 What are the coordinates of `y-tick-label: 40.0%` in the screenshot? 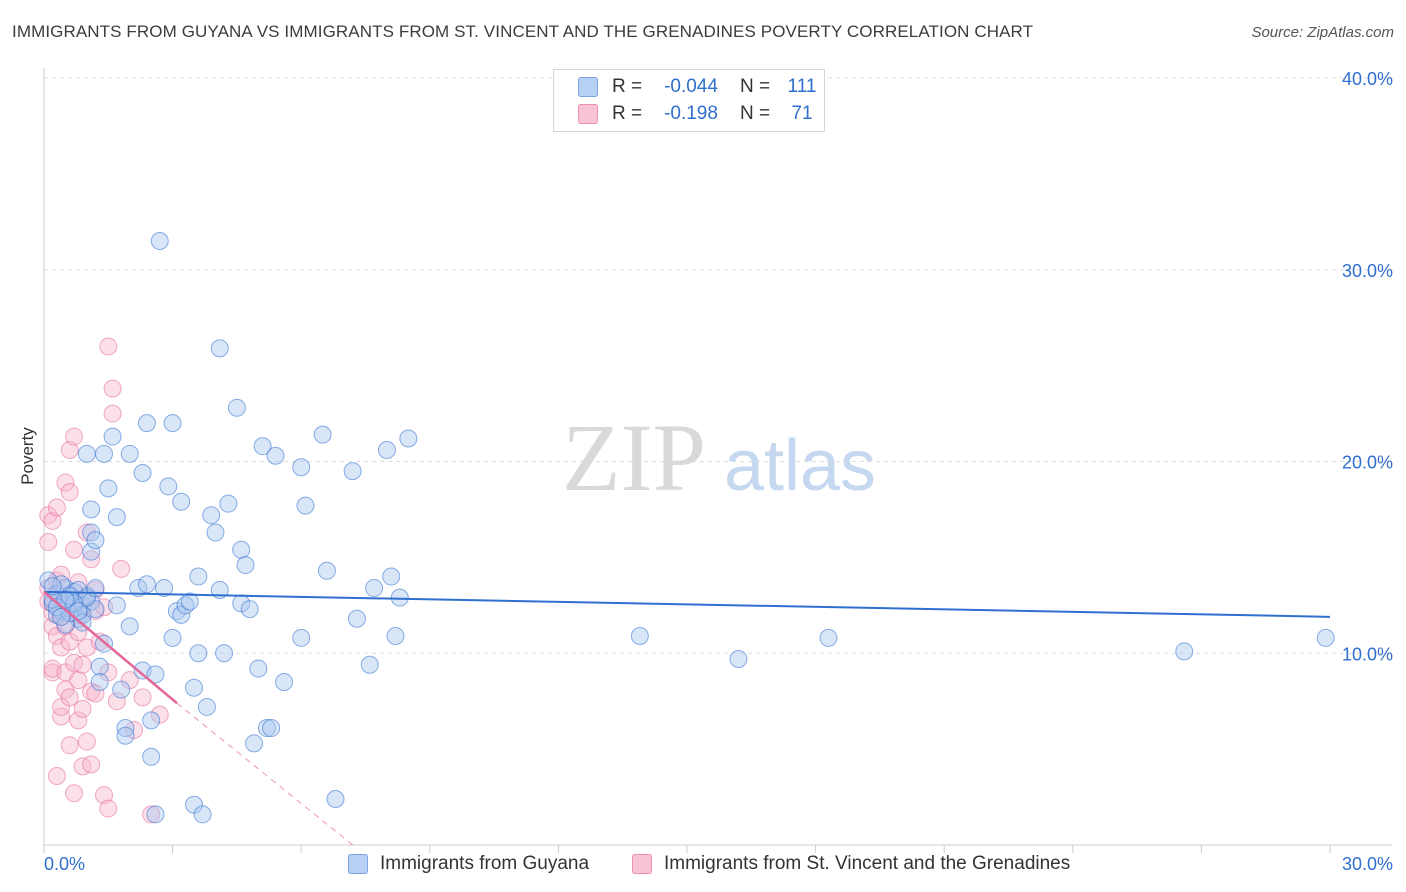 It's located at (1367, 79).